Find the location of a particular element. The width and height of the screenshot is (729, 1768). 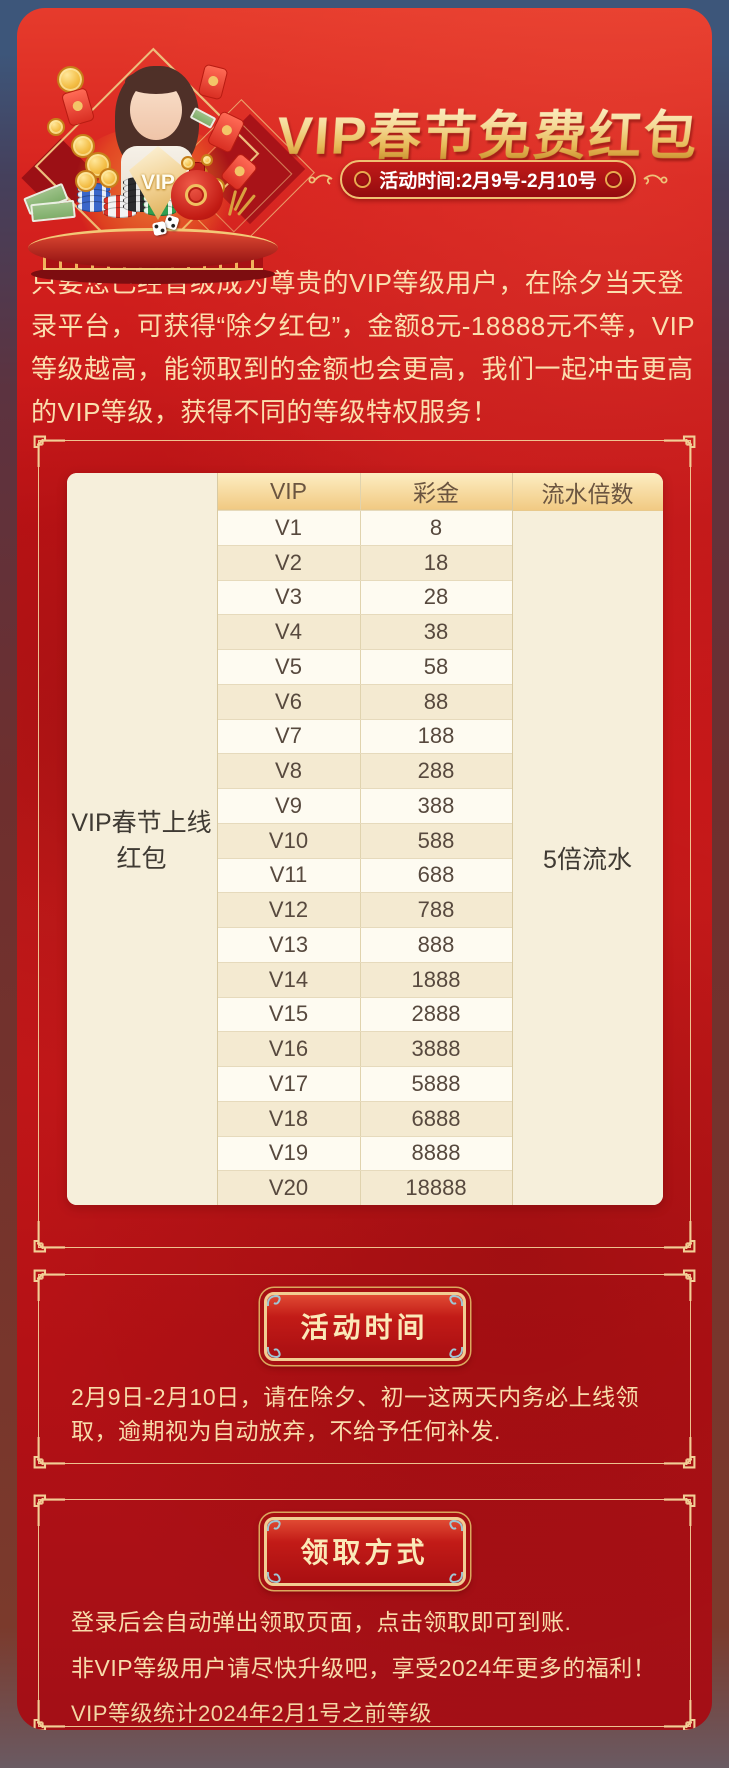

bonus-cell: 788 is located at coordinates (436, 910).